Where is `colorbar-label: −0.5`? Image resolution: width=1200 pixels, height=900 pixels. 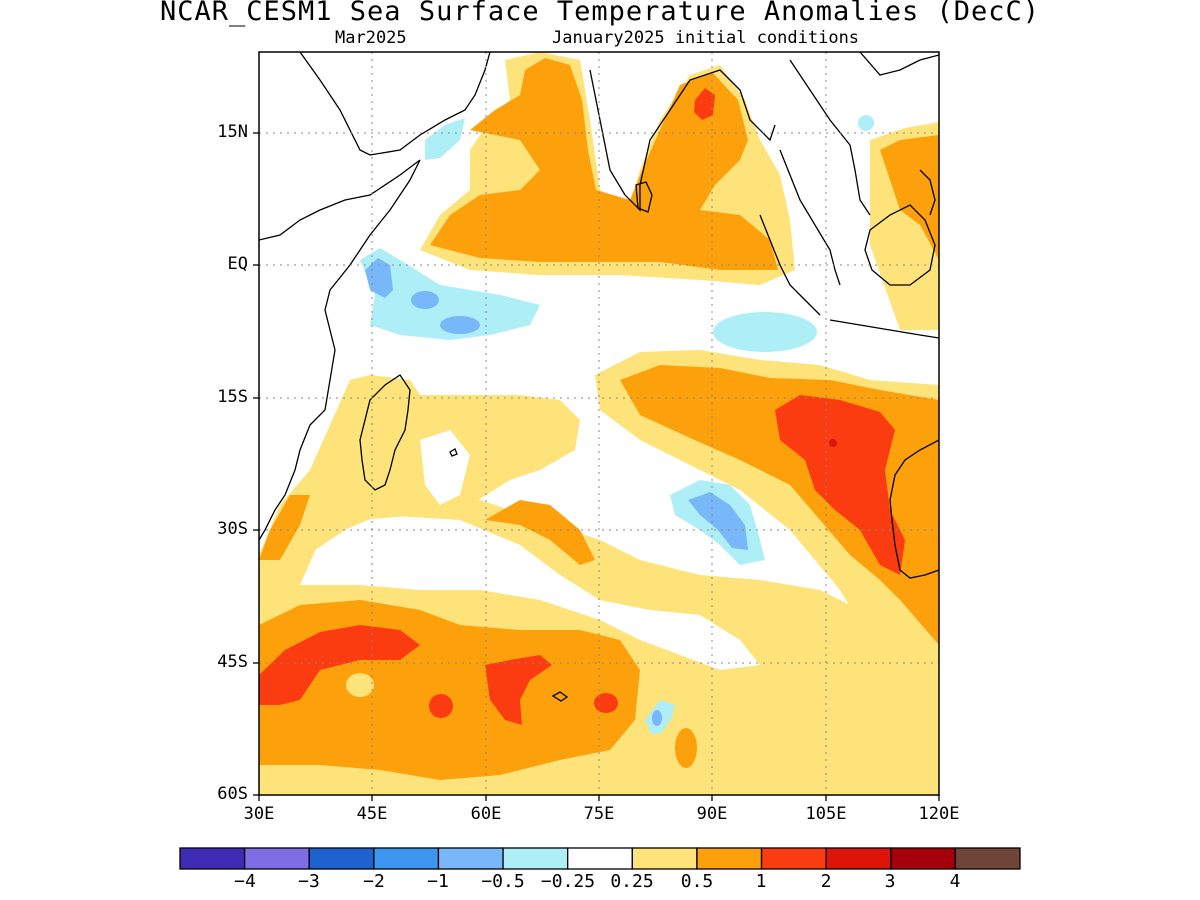 colorbar-label: −0.5 is located at coordinates (503, 881).